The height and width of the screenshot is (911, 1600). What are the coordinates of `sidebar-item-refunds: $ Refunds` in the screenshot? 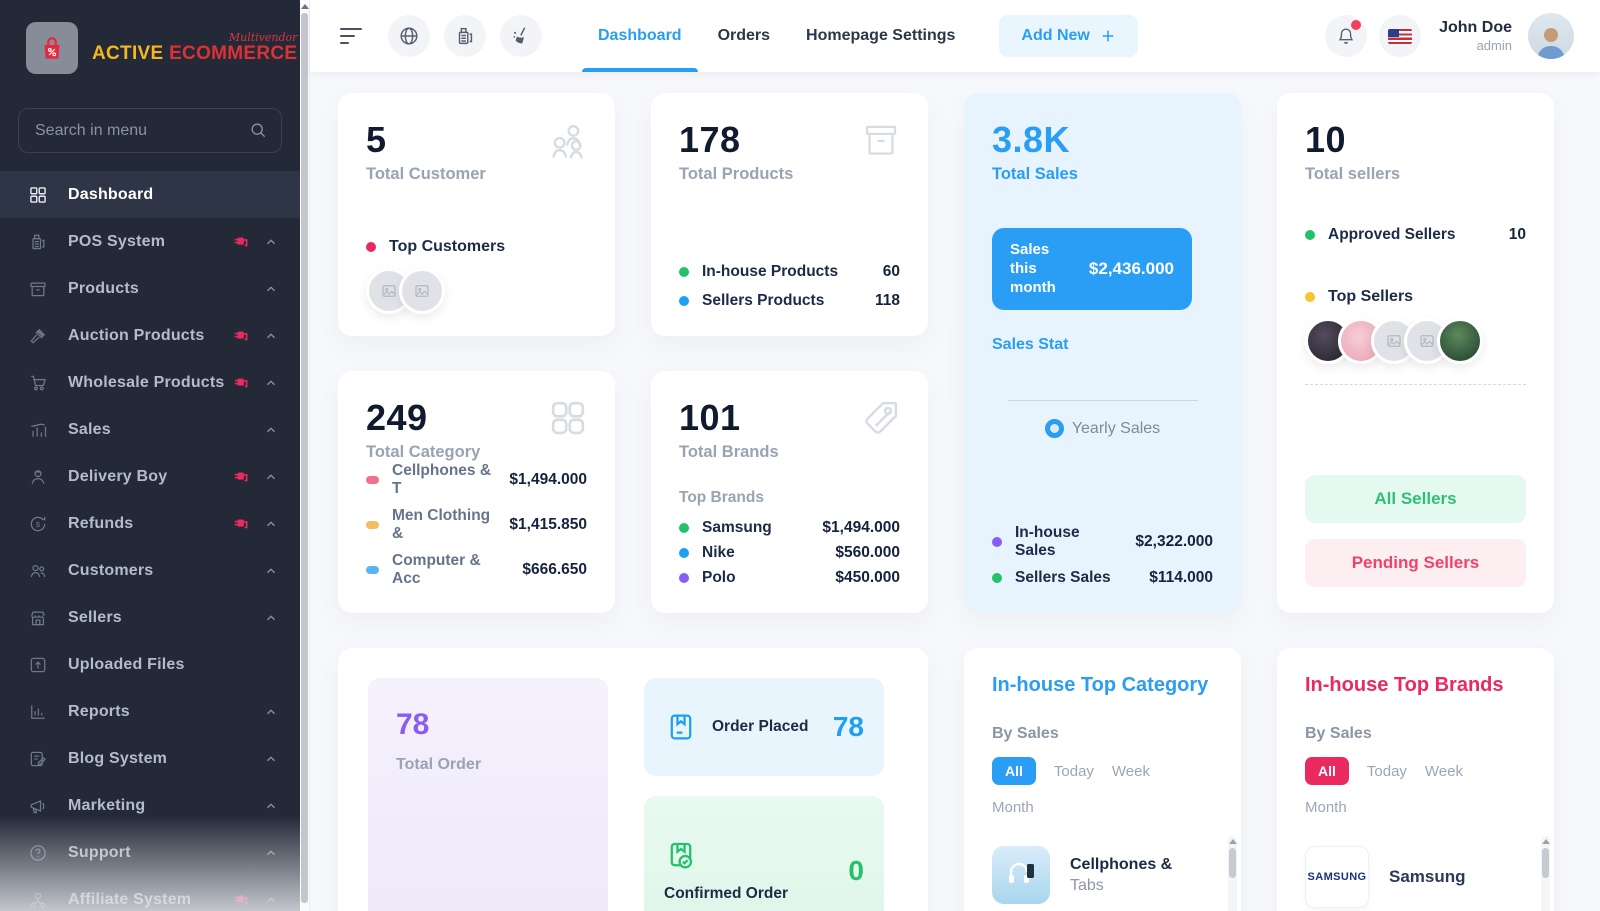 It's located at (150, 523).